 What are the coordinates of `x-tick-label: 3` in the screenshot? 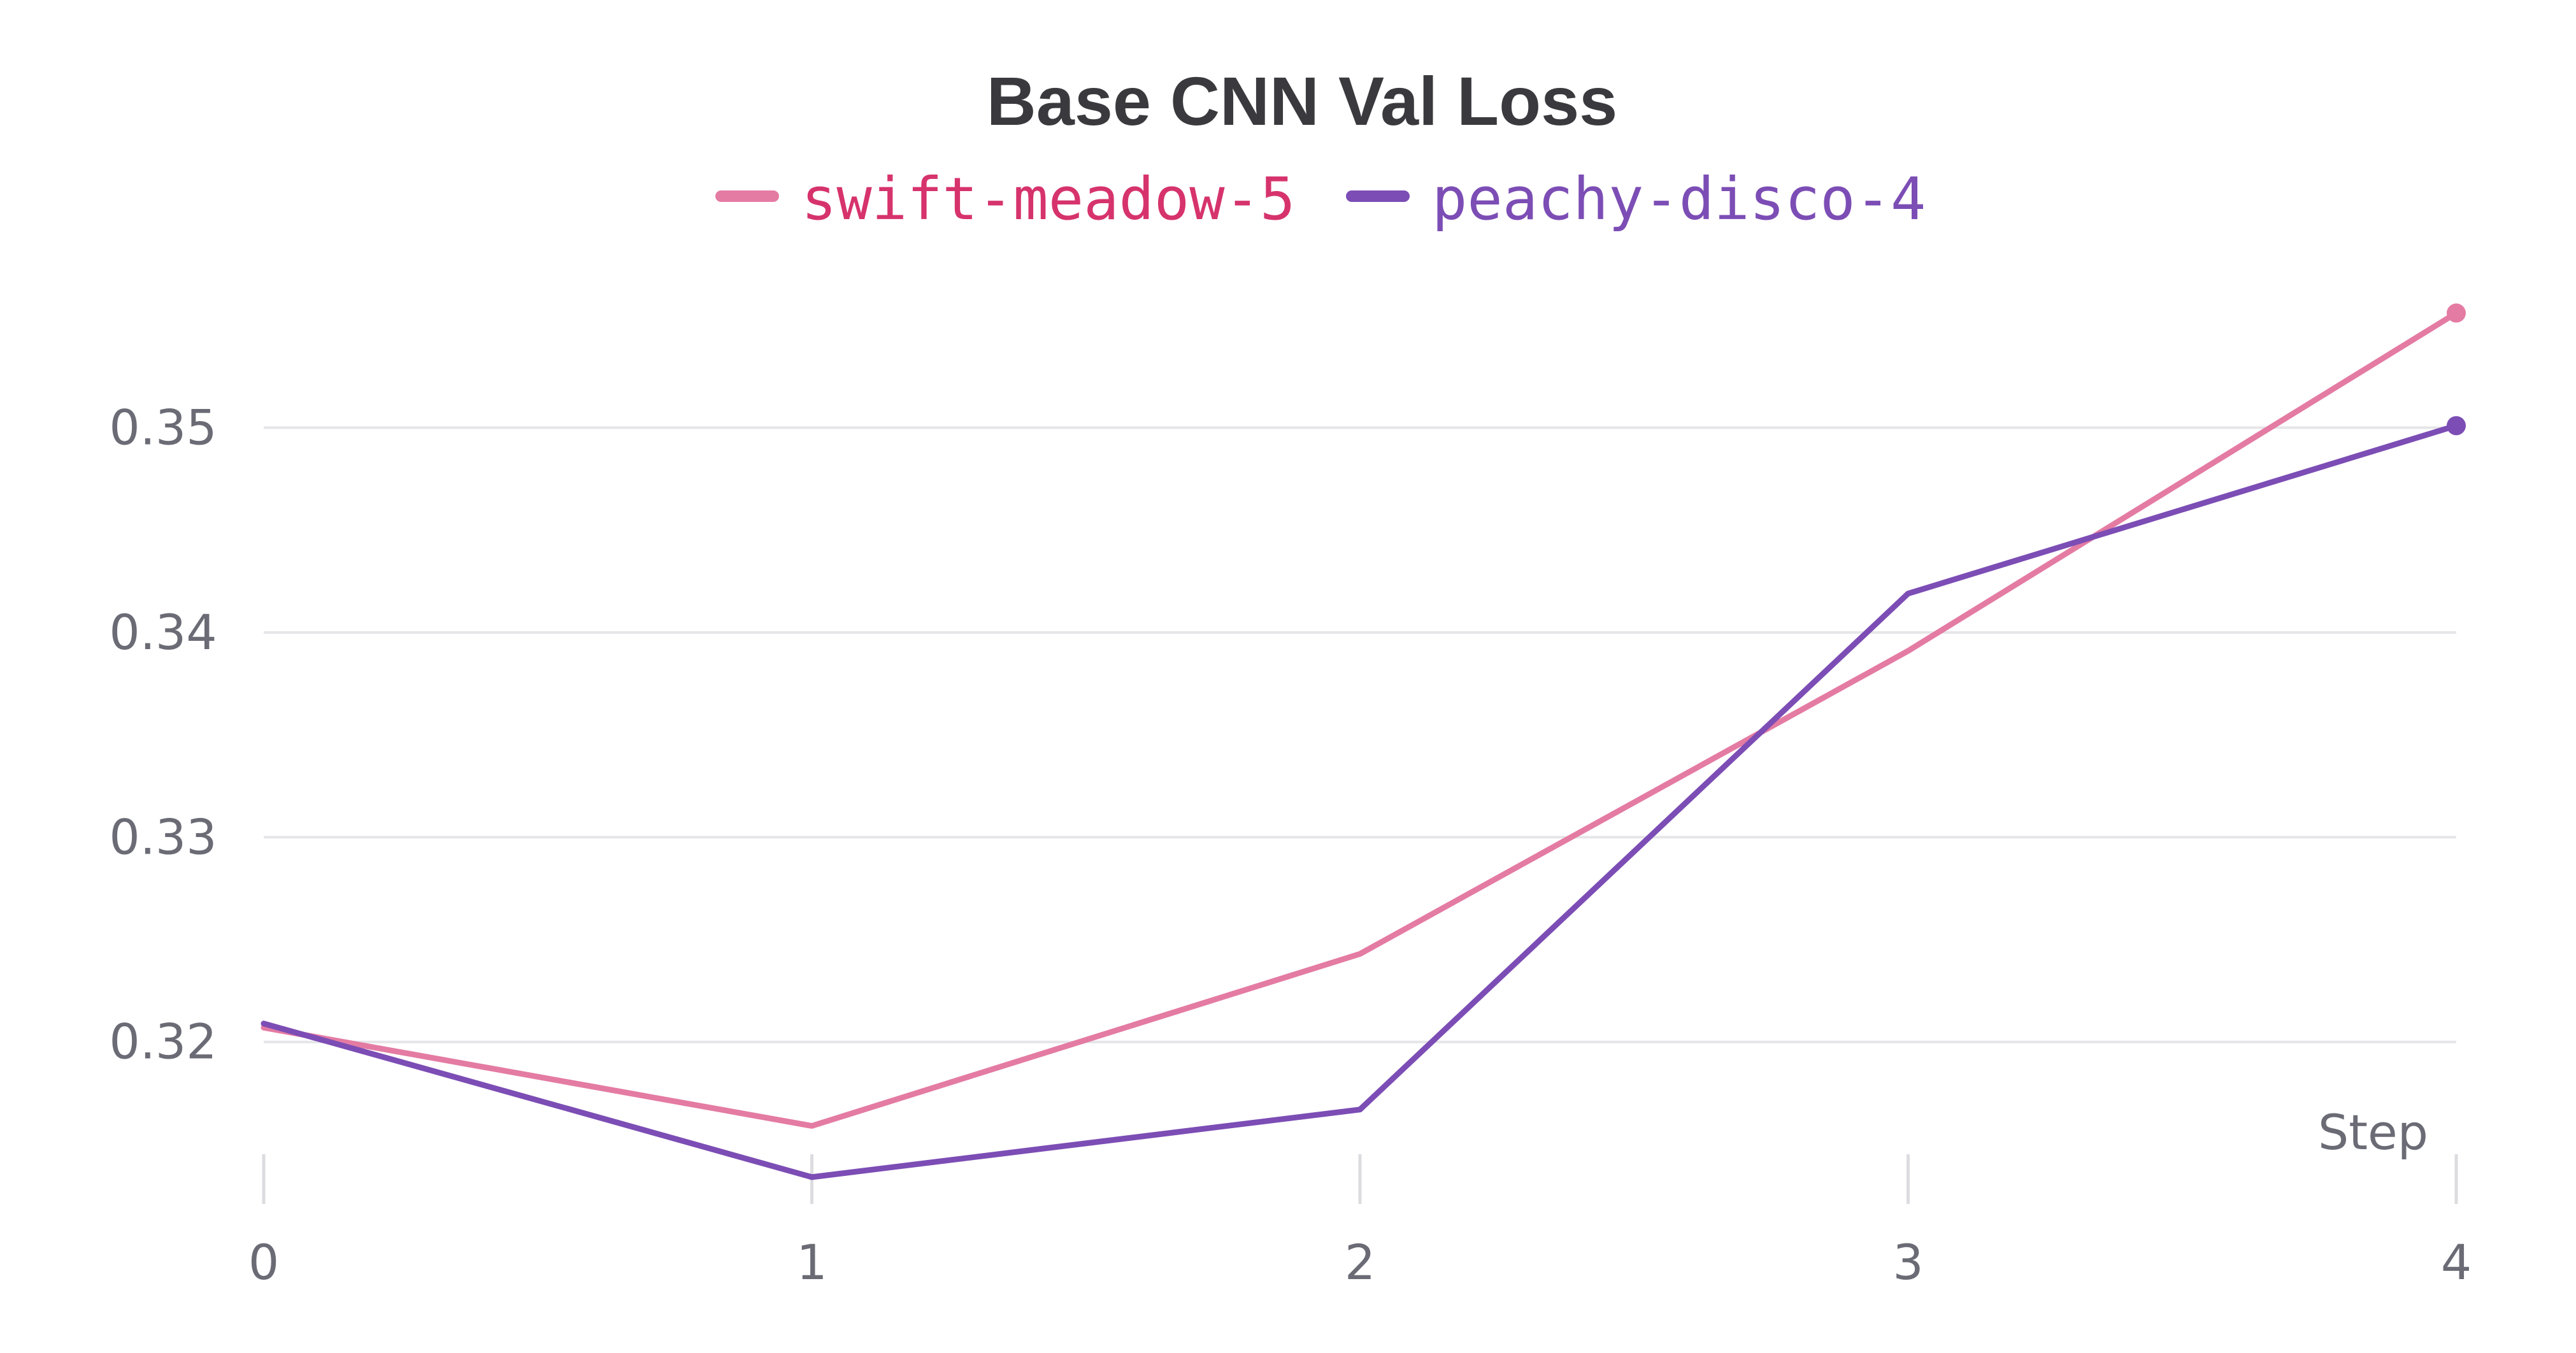 It's located at (1908, 1263).